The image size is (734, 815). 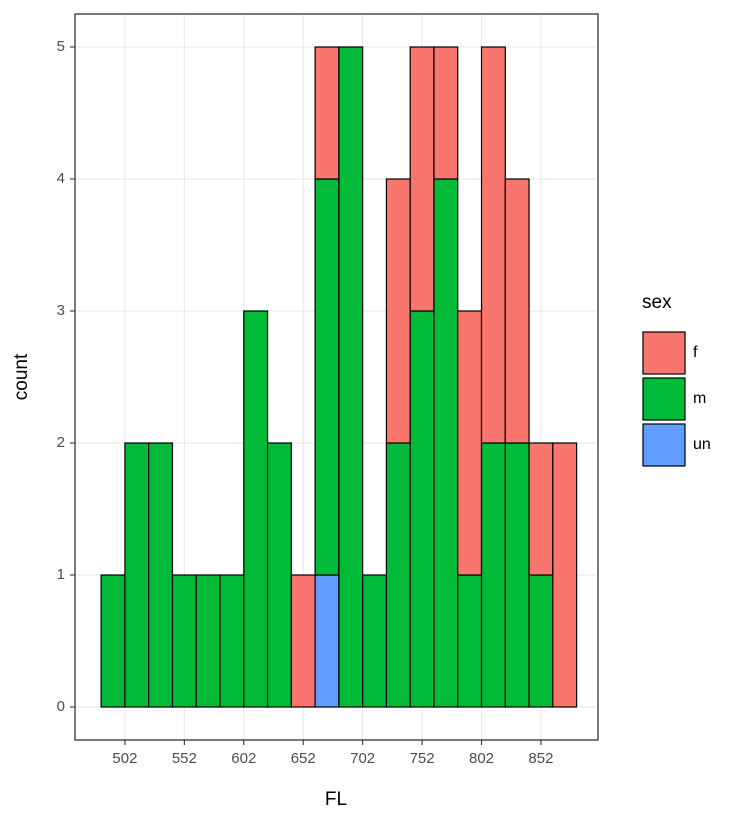 What do you see at coordinates (184, 758) in the screenshot?
I see `x-tick-label: 552` at bounding box center [184, 758].